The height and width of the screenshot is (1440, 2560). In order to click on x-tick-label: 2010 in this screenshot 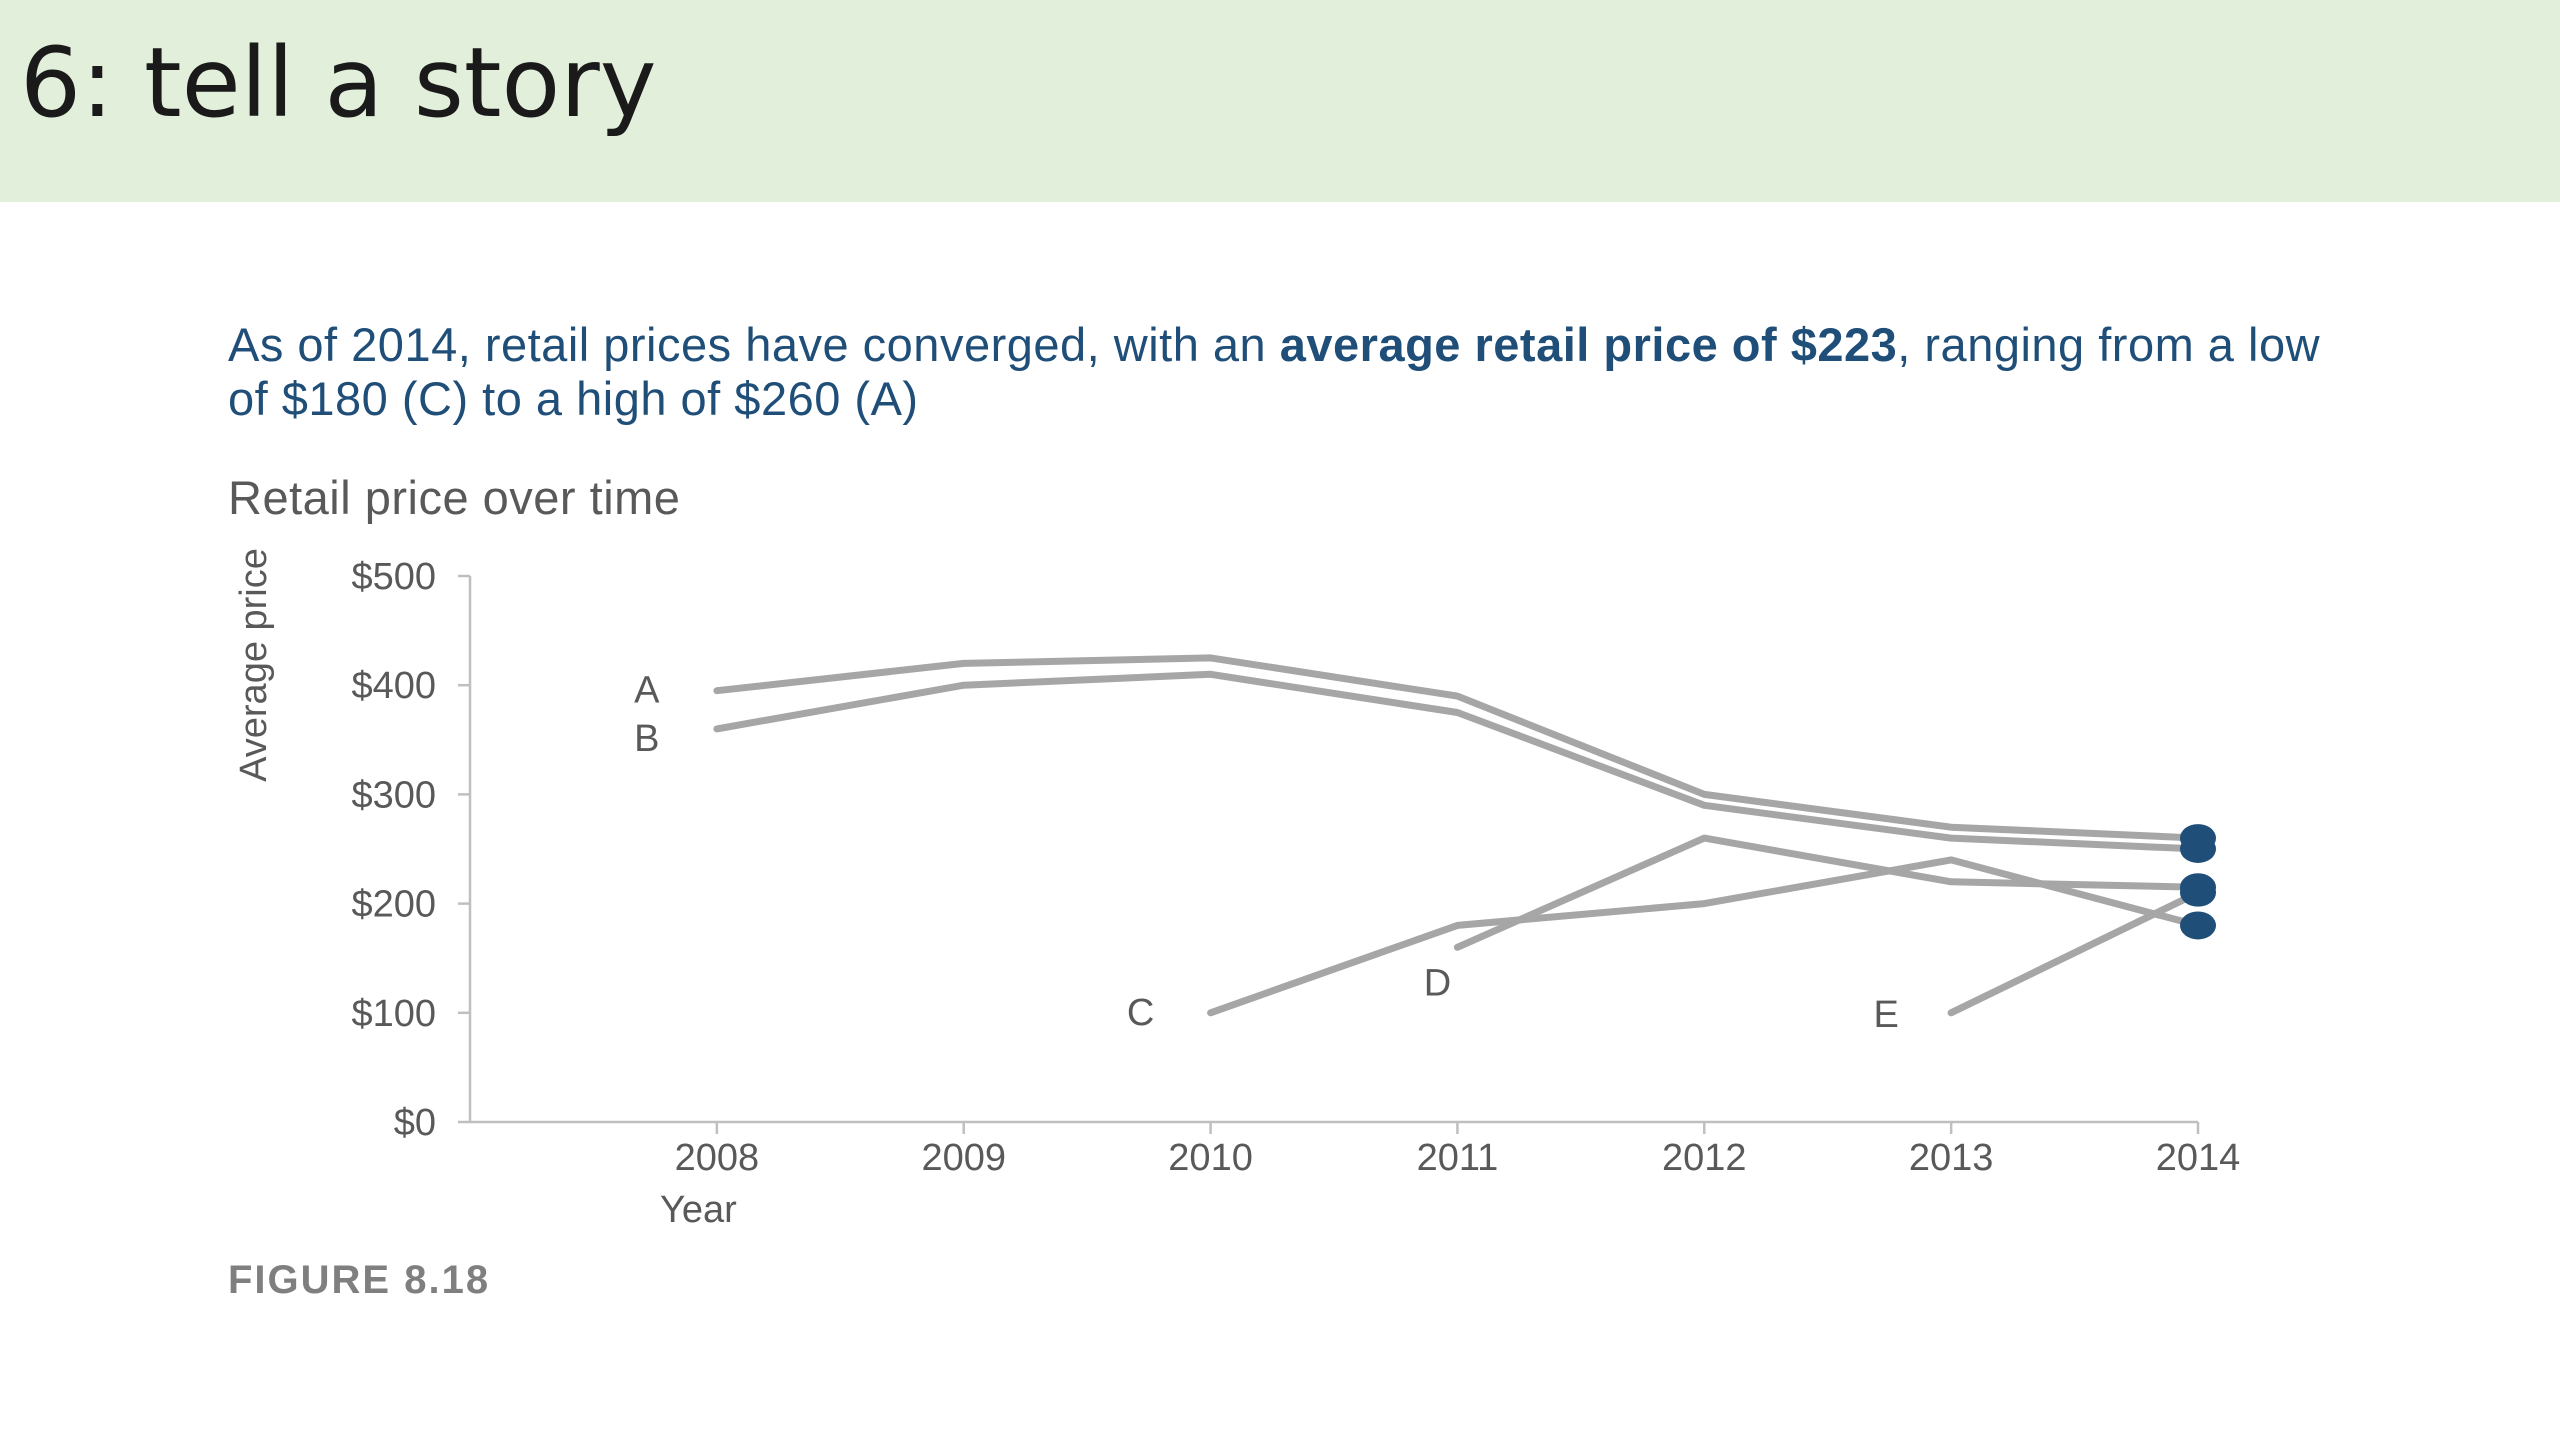, I will do `click(1210, 1158)`.